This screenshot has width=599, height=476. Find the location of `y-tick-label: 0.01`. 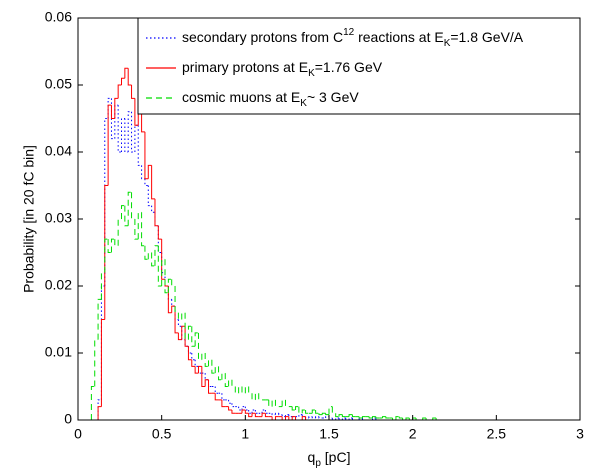

y-tick-label: 0.01 is located at coordinates (58, 352).